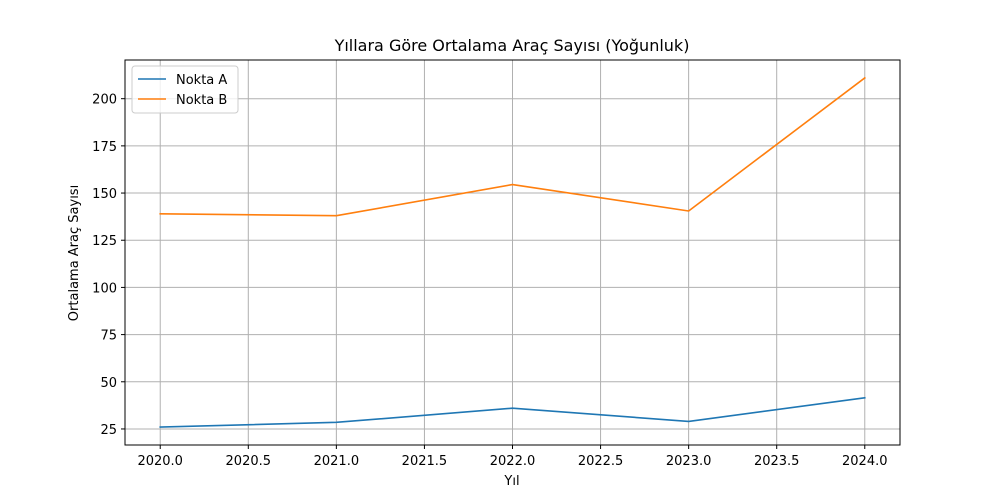  What do you see at coordinates (74, 253) in the screenshot?
I see `y-axis-label: Ortalama Araç Sayısı` at bounding box center [74, 253].